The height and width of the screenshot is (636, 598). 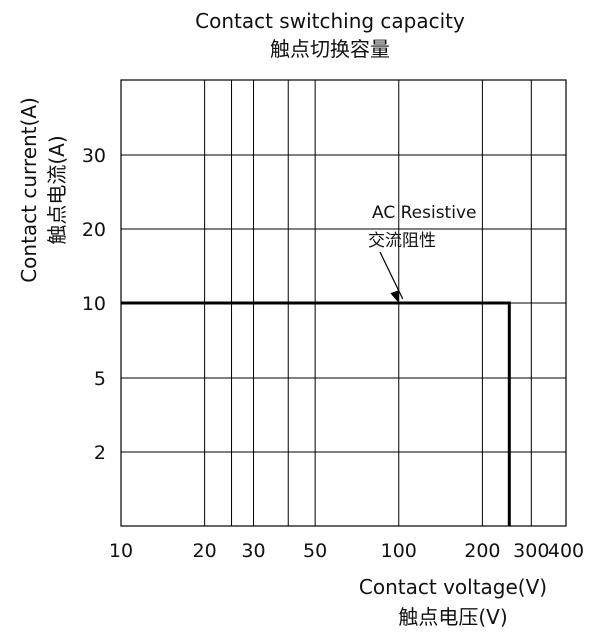 What do you see at coordinates (315, 551) in the screenshot?
I see `x-tick-label: 50` at bounding box center [315, 551].